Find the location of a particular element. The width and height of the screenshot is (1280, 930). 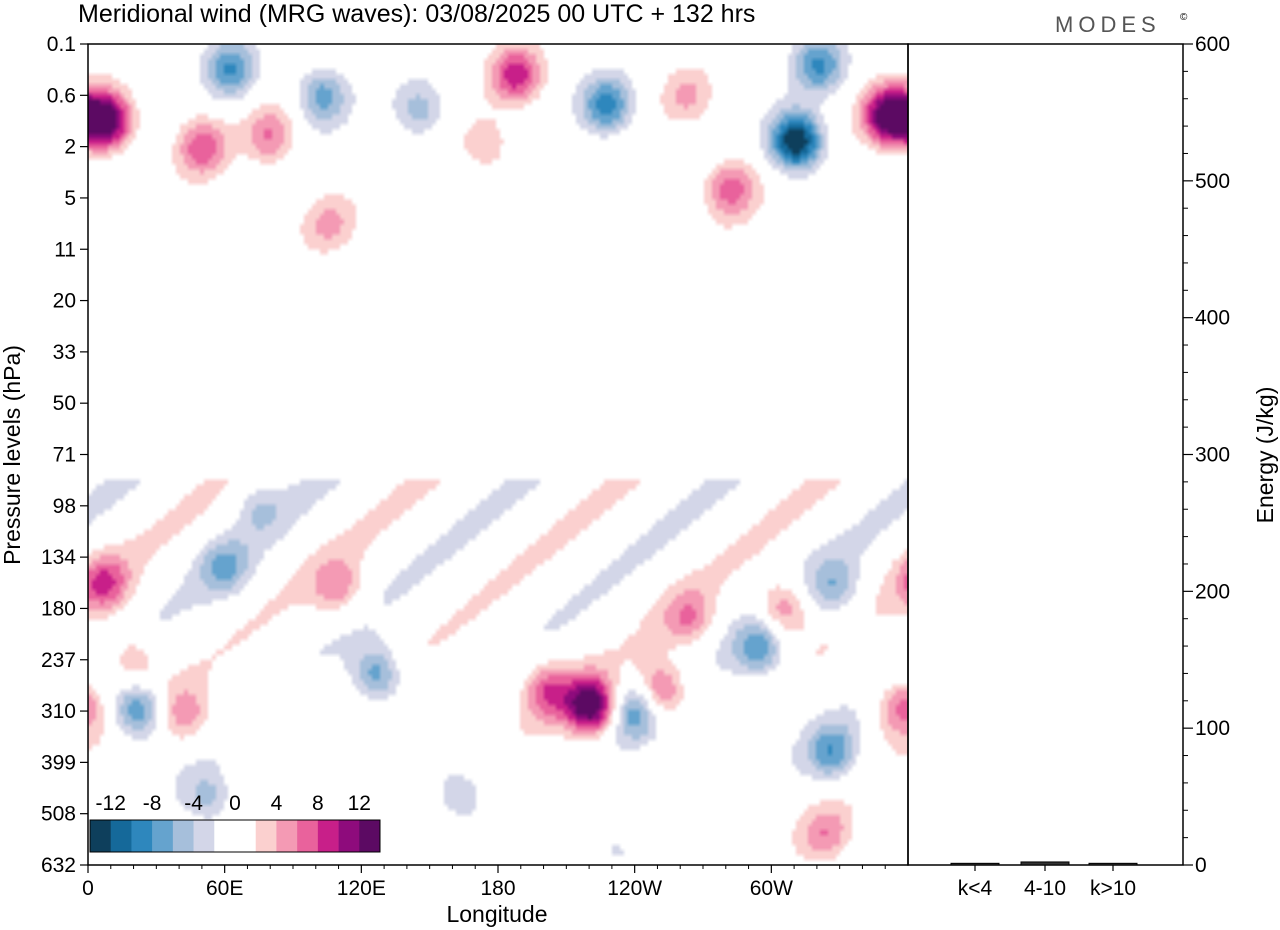

y-tick-label: 399 is located at coordinates (58, 762).